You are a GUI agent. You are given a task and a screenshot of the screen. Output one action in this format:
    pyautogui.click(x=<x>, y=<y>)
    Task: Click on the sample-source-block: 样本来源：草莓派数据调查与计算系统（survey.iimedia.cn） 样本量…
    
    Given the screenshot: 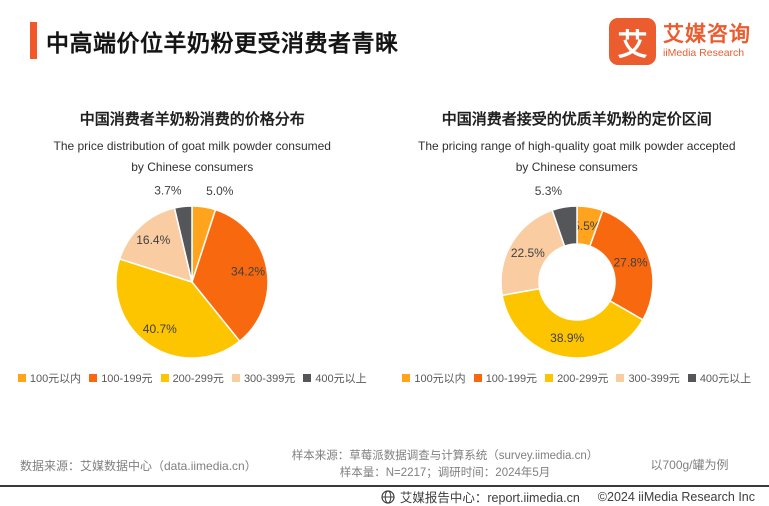 What is the action you would take?
    pyautogui.click(x=445, y=465)
    